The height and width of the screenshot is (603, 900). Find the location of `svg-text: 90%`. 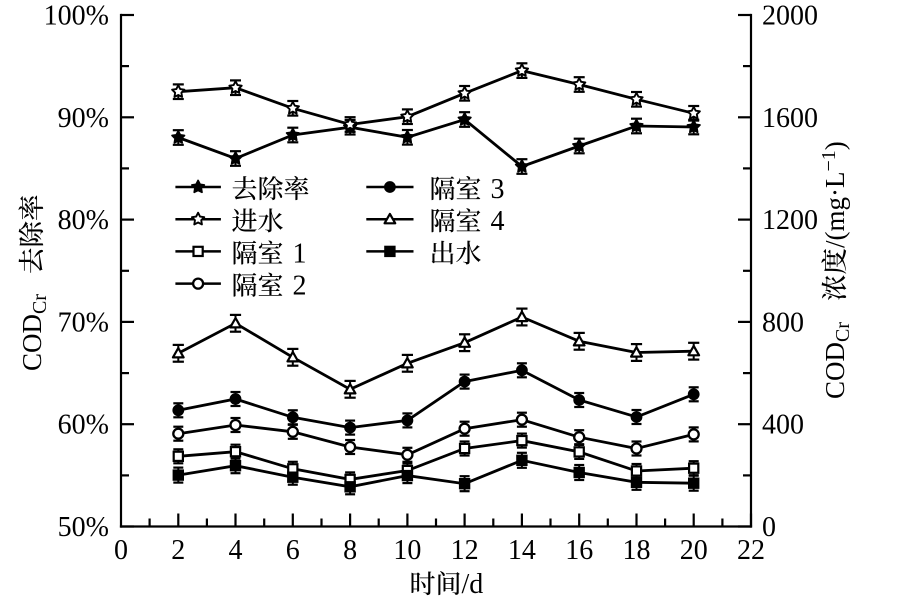

svg-text: 90% is located at coordinates (83, 118).